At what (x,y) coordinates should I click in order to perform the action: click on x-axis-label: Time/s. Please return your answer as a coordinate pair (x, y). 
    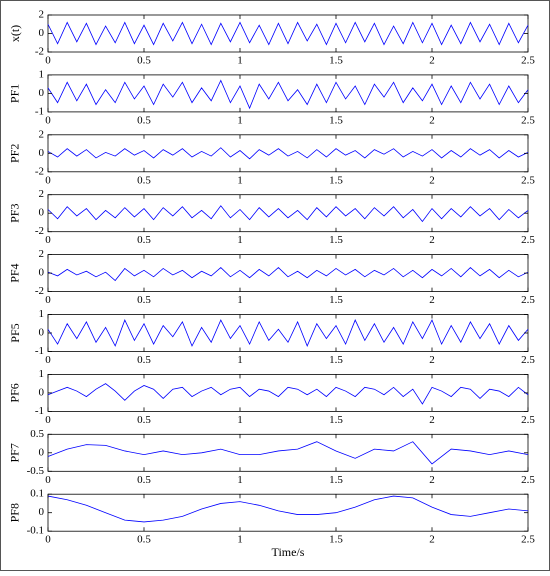
    Looking at the image, I should click on (288, 552).